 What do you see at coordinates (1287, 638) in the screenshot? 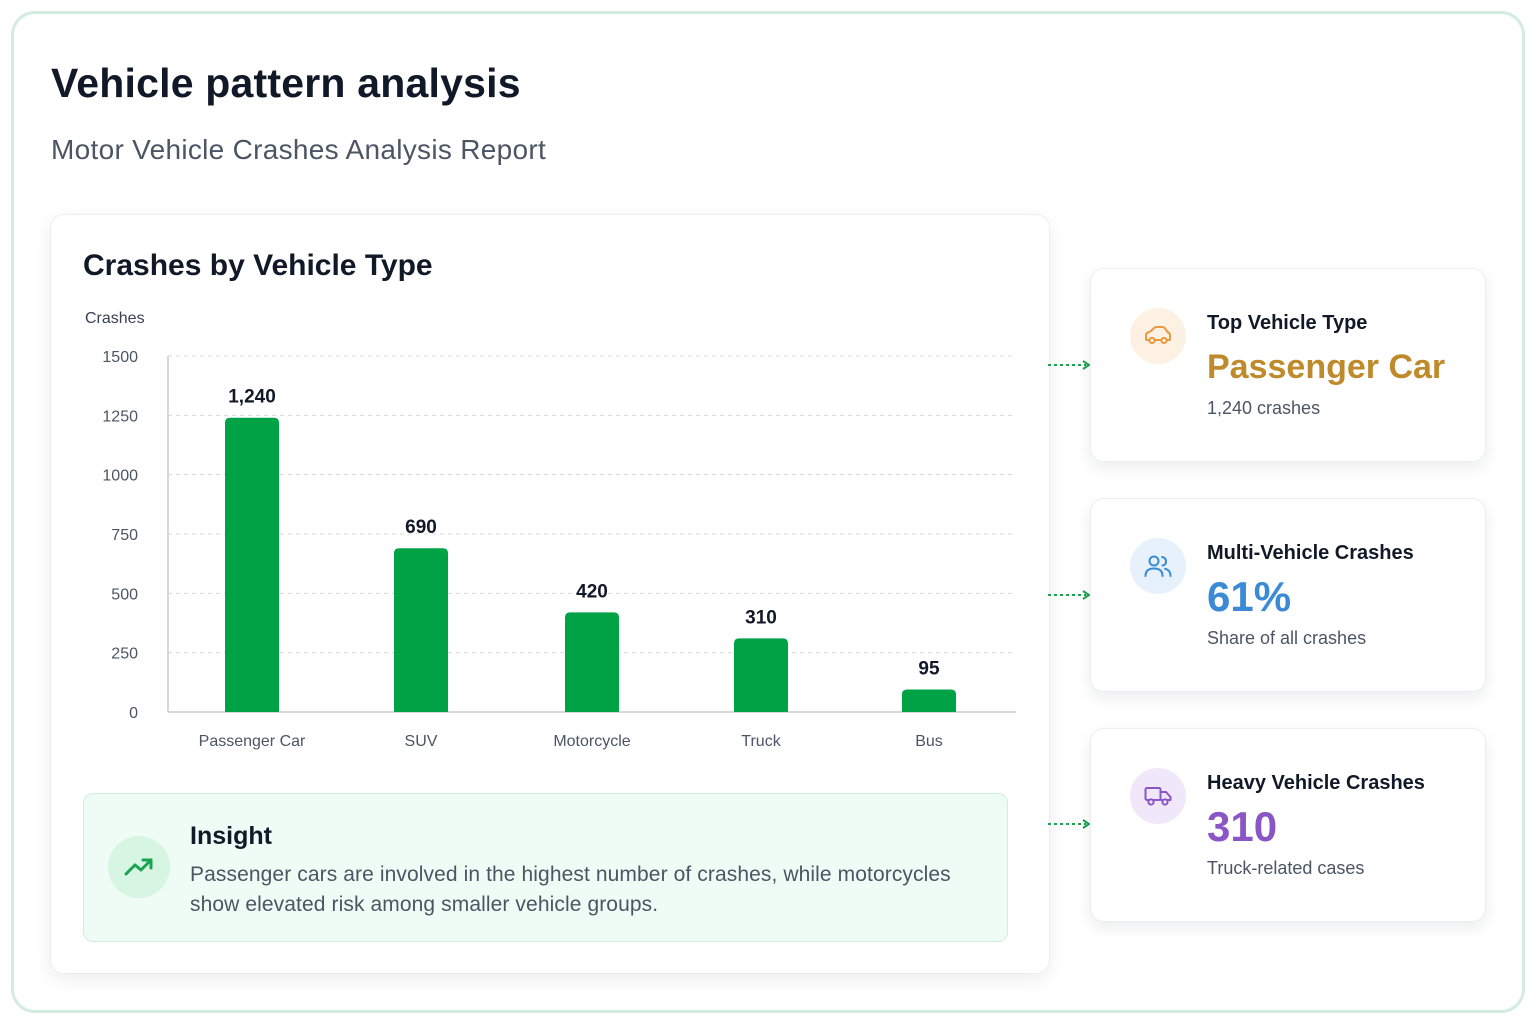
I see `stat-note: Share of all crashes` at bounding box center [1287, 638].